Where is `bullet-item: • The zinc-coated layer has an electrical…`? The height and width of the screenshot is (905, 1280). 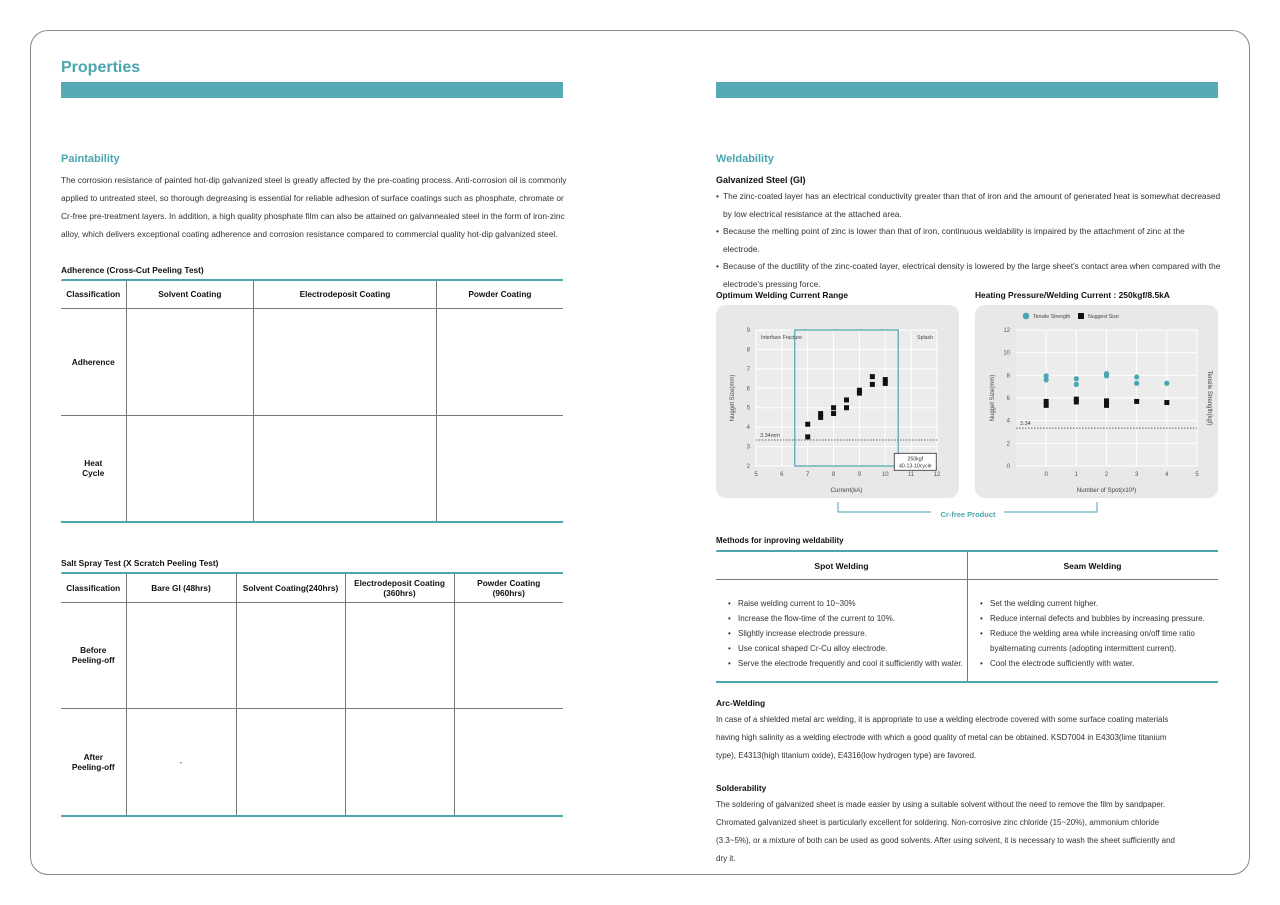 bullet-item: • The zinc-coated layer has an electrical… is located at coordinates (968, 205).